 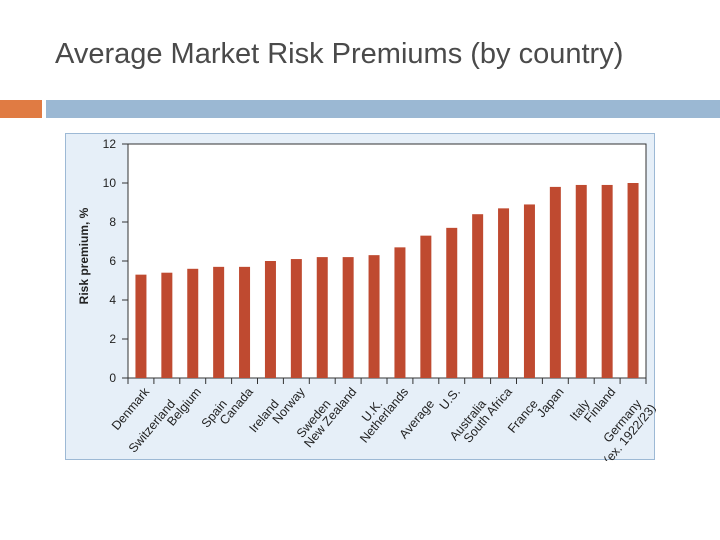 What do you see at coordinates (112, 300) in the screenshot?
I see `y-tick-label: 4` at bounding box center [112, 300].